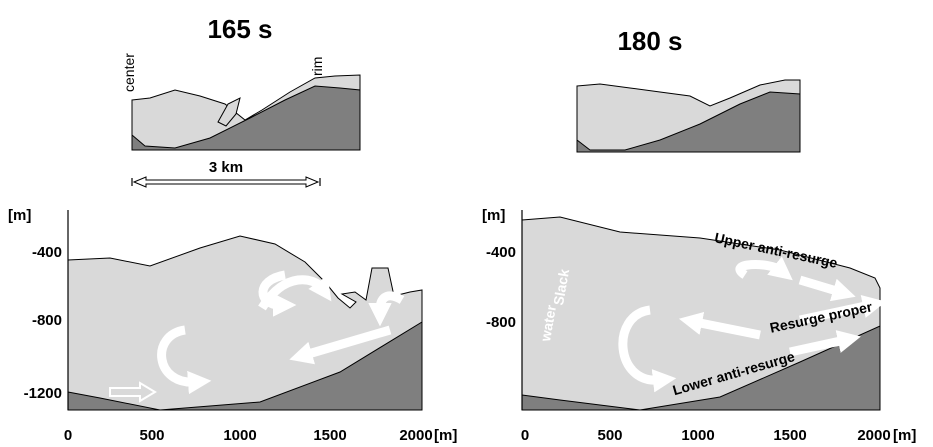  I want to click on annotation: Slack, so click(561, 287).